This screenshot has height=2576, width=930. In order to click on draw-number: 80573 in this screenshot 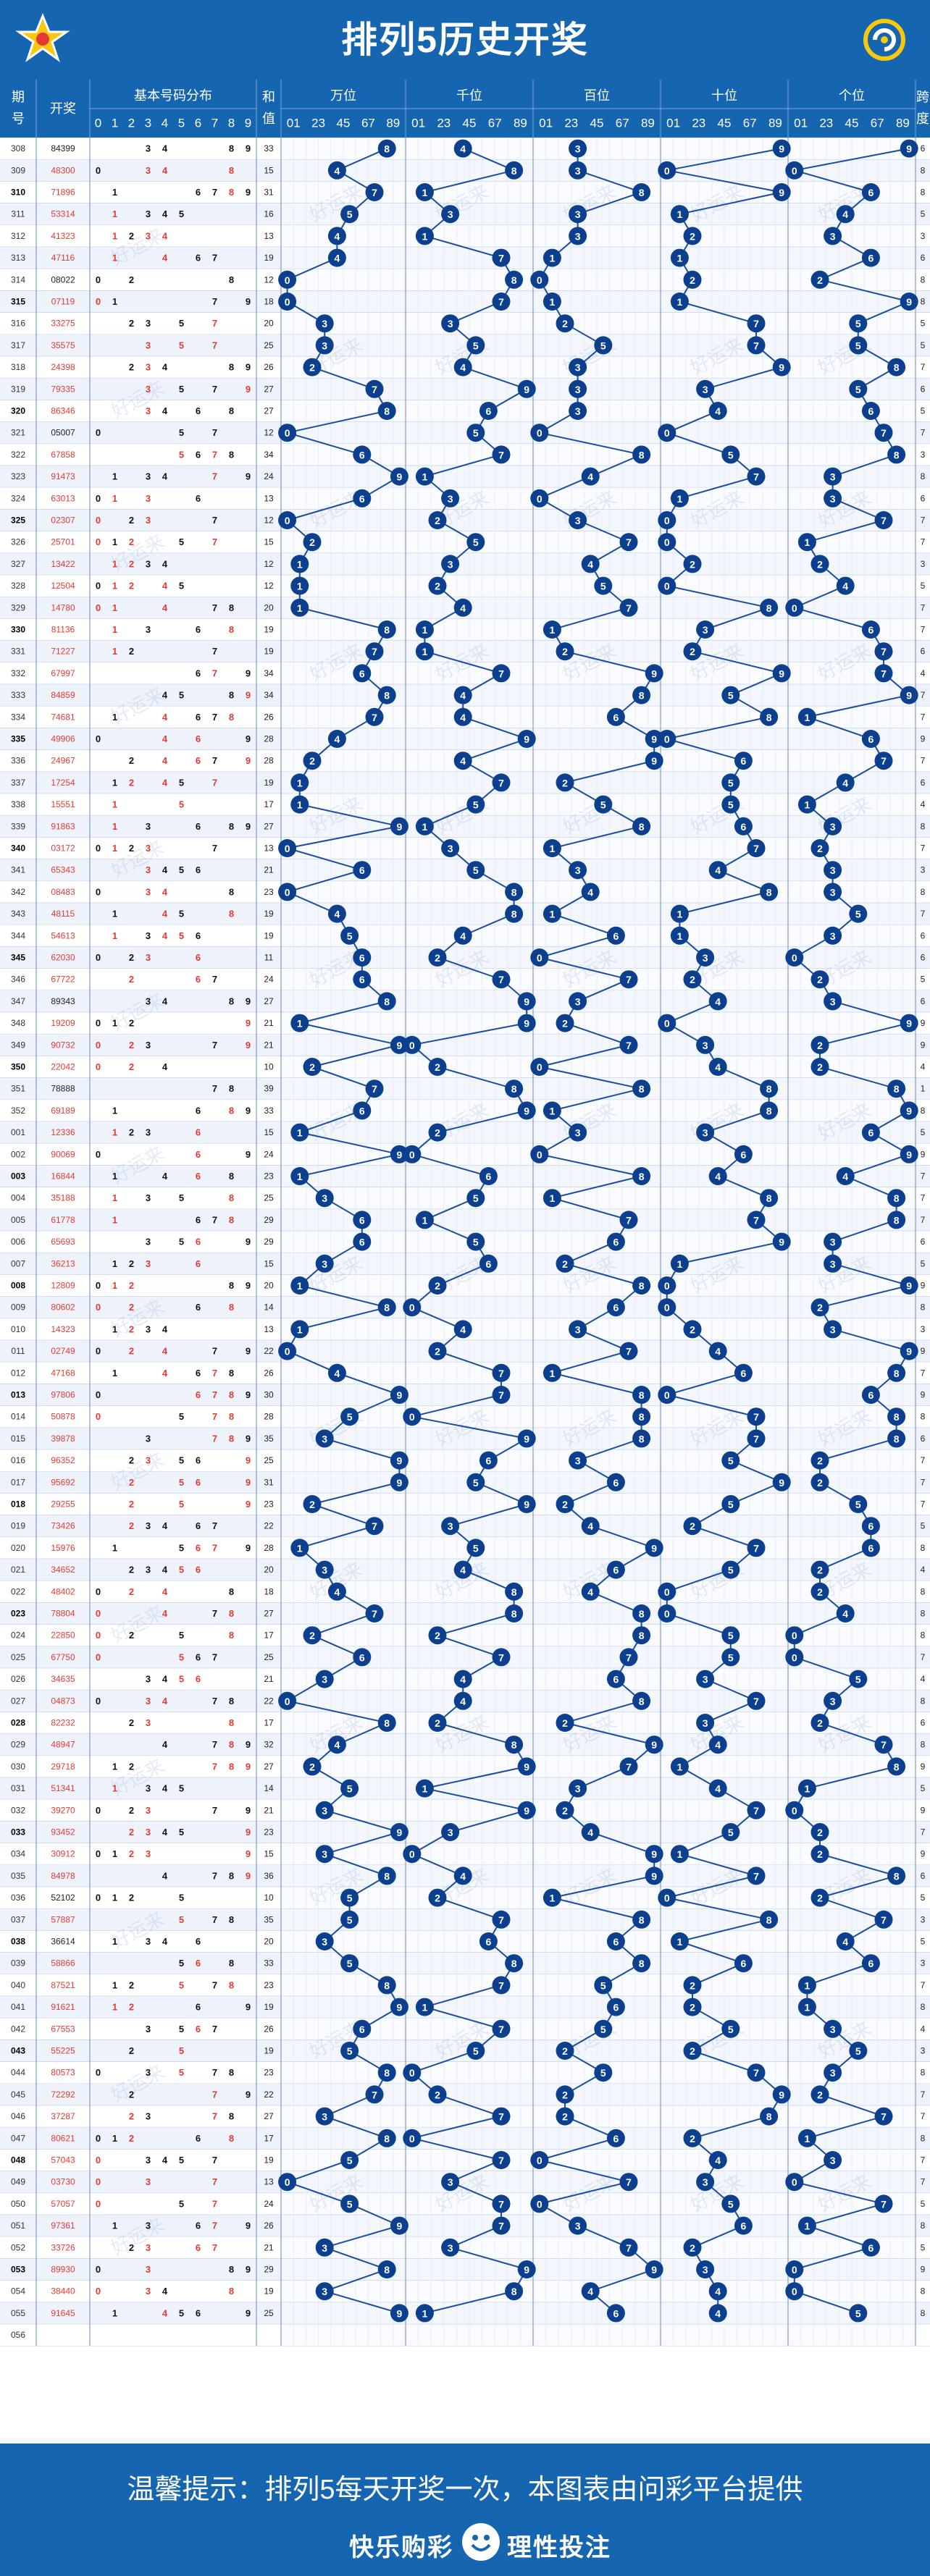, I will do `click(63, 2073)`.